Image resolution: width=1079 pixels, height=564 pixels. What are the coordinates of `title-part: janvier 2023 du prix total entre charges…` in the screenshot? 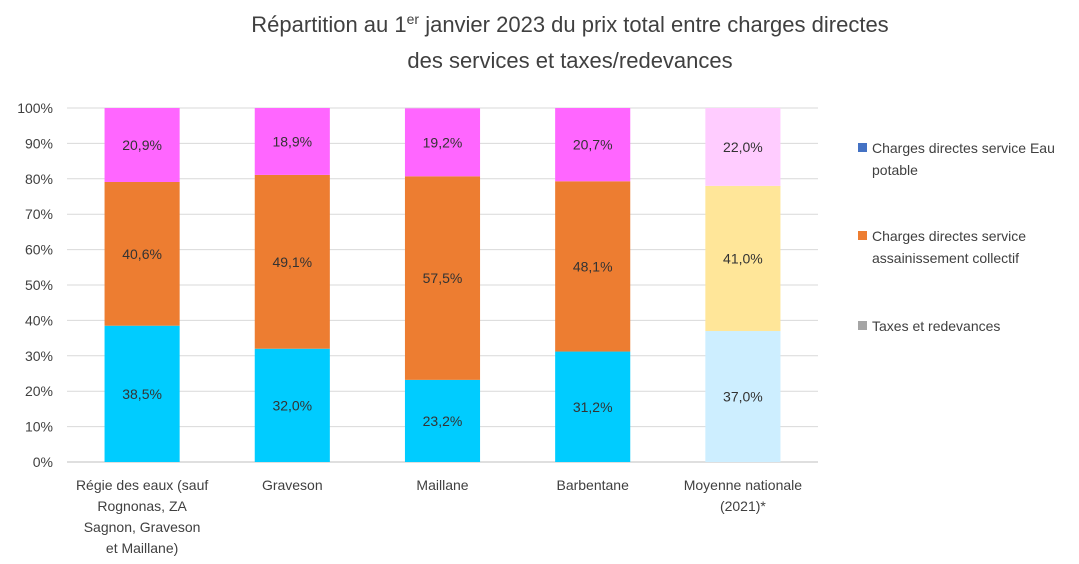 It's located at (654, 24).